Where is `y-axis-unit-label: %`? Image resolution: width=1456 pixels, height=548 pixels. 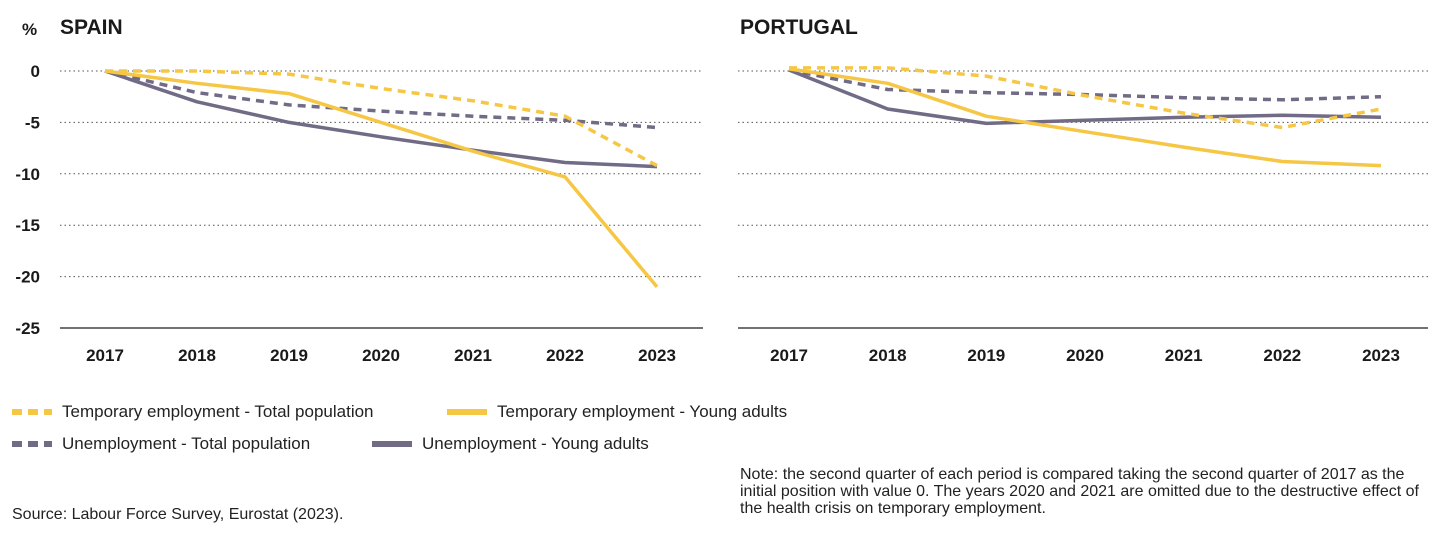
y-axis-unit-label: % is located at coordinates (29, 29).